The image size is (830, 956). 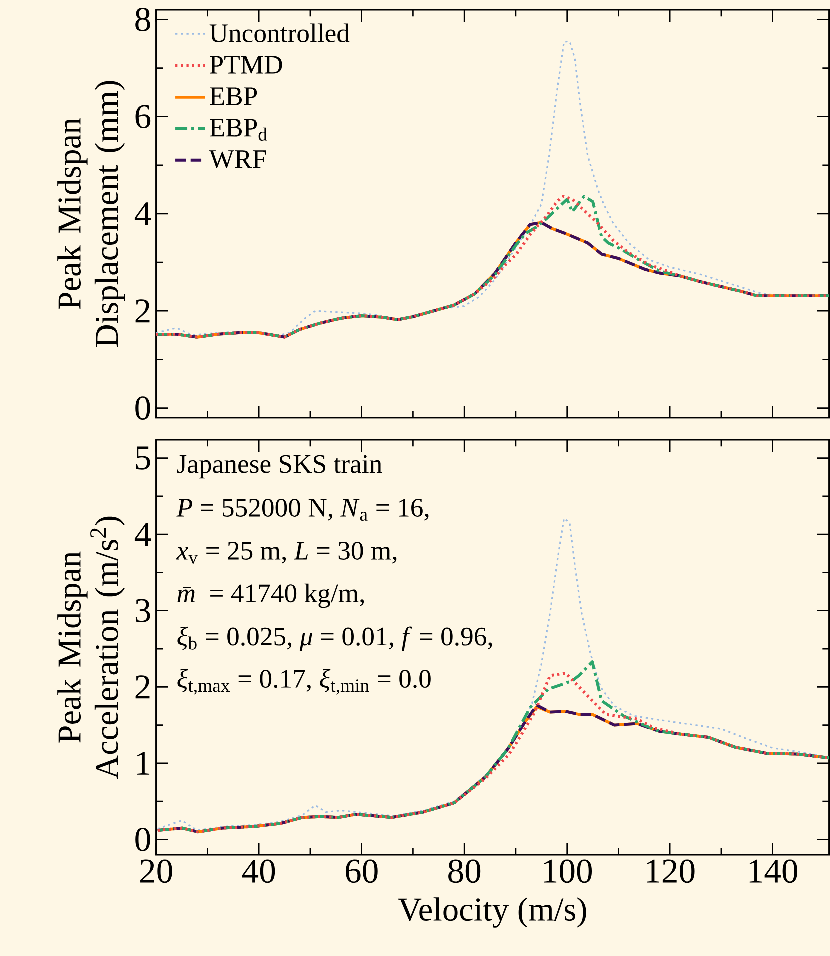 What do you see at coordinates (362, 872) in the screenshot?
I see `x-tick-label: 60` at bounding box center [362, 872].